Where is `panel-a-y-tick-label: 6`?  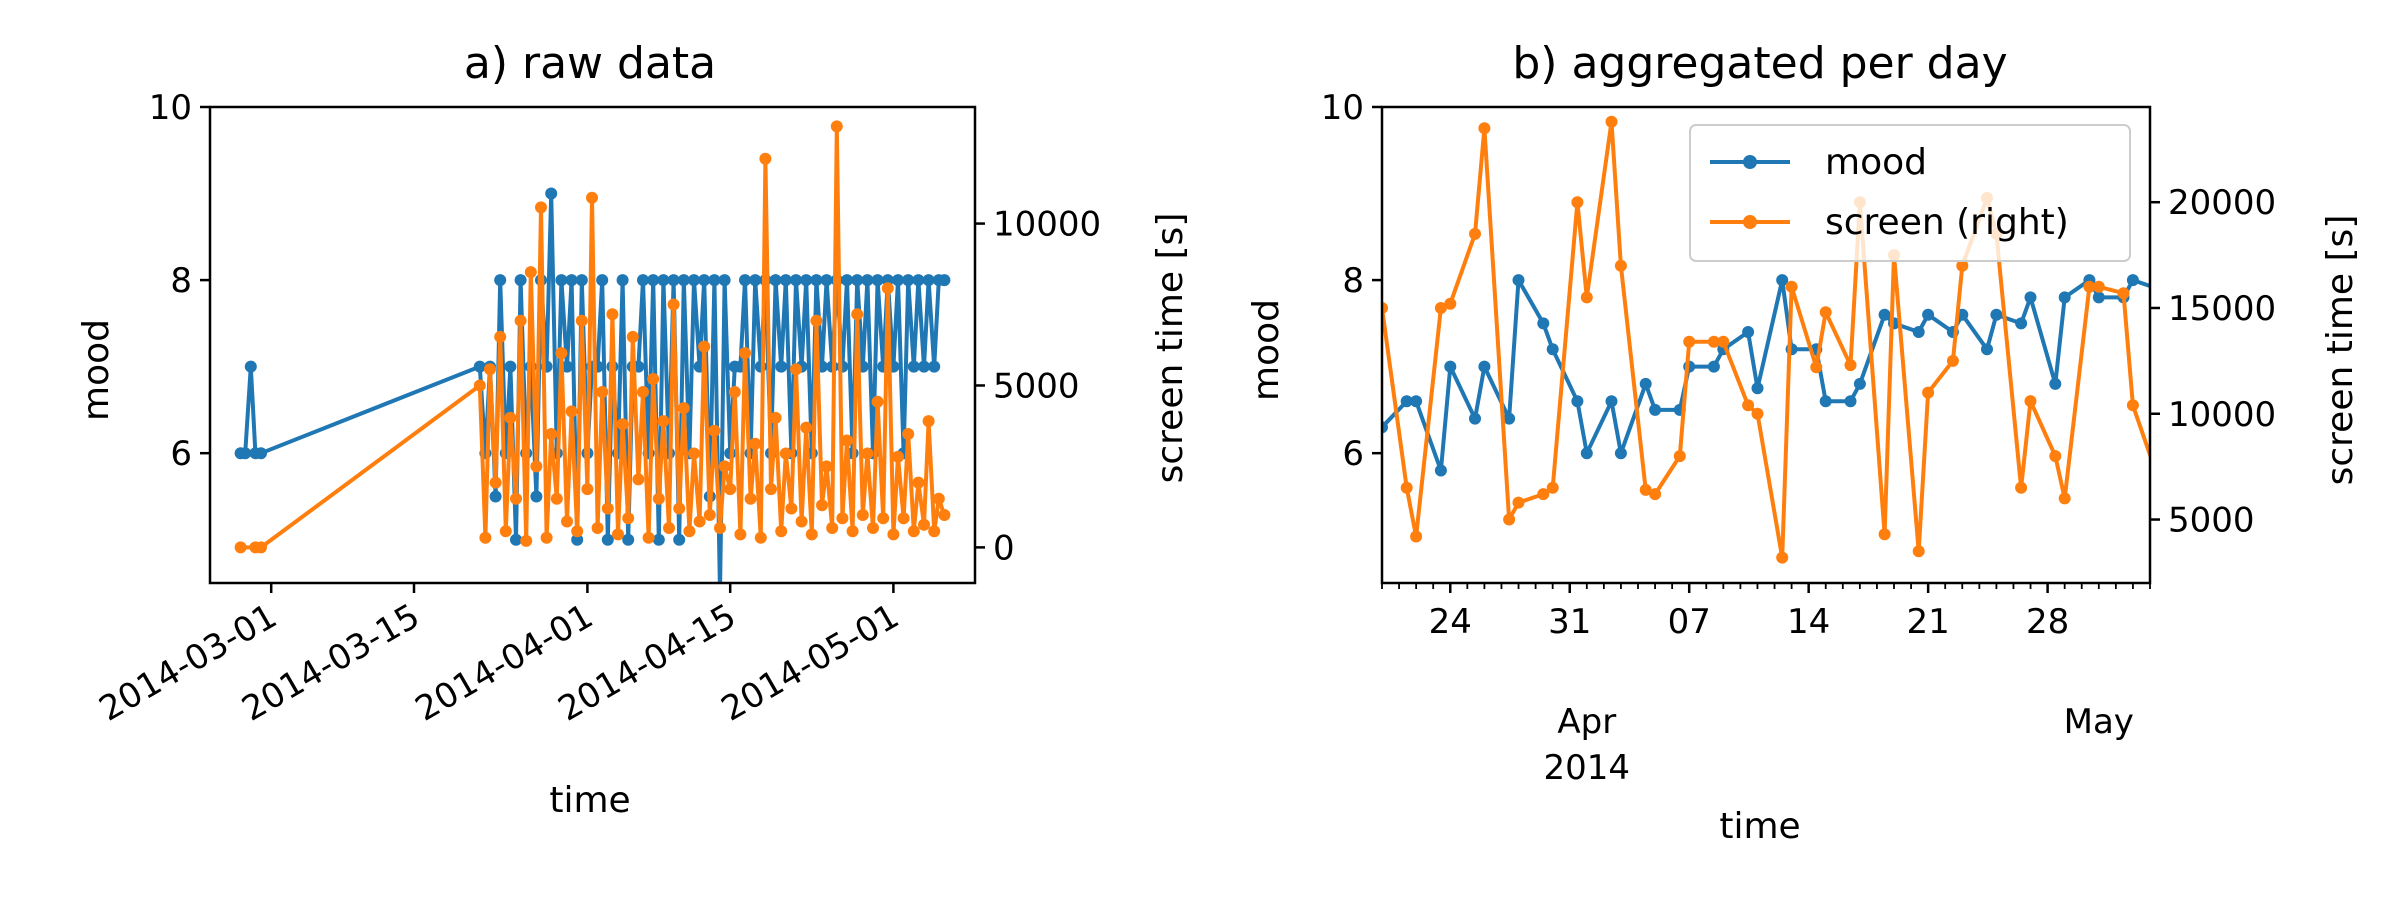 panel-a-y-tick-label: 6 is located at coordinates (181, 454).